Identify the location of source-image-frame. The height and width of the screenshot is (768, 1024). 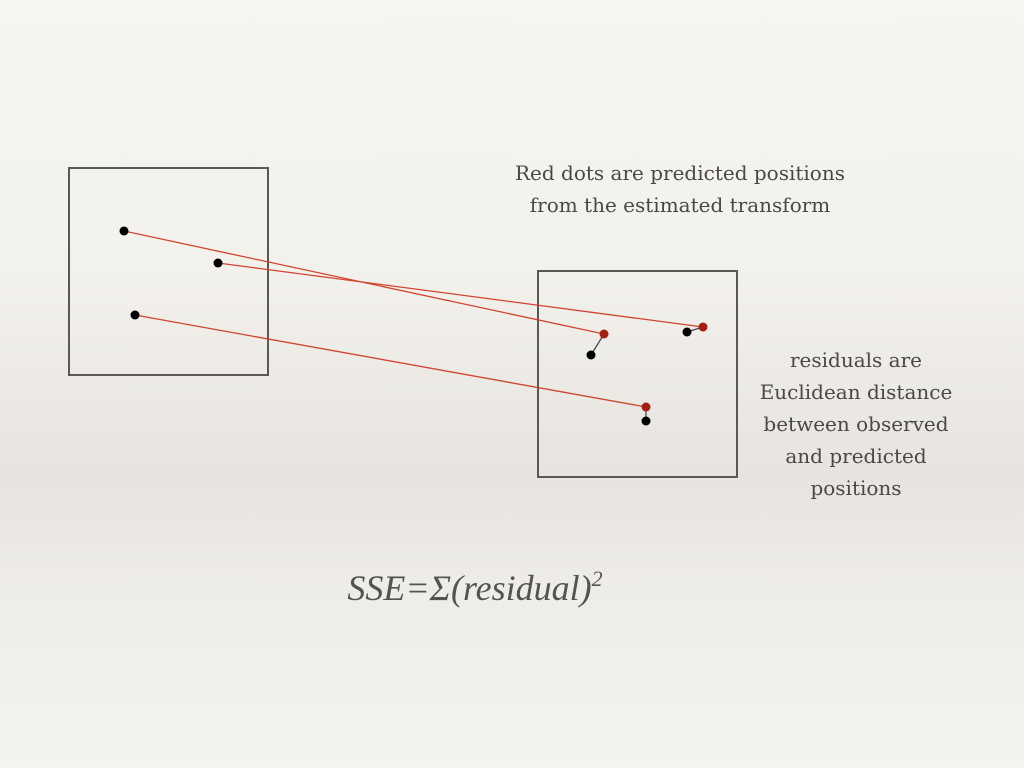
(168, 271).